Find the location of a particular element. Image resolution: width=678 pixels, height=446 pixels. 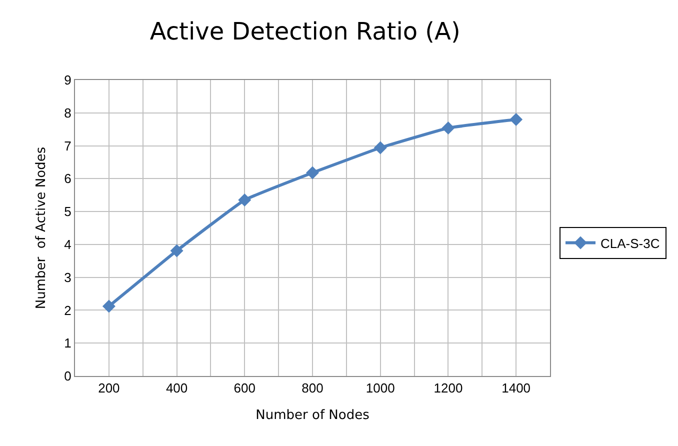

x-tick-label: 1400 is located at coordinates (516, 388).